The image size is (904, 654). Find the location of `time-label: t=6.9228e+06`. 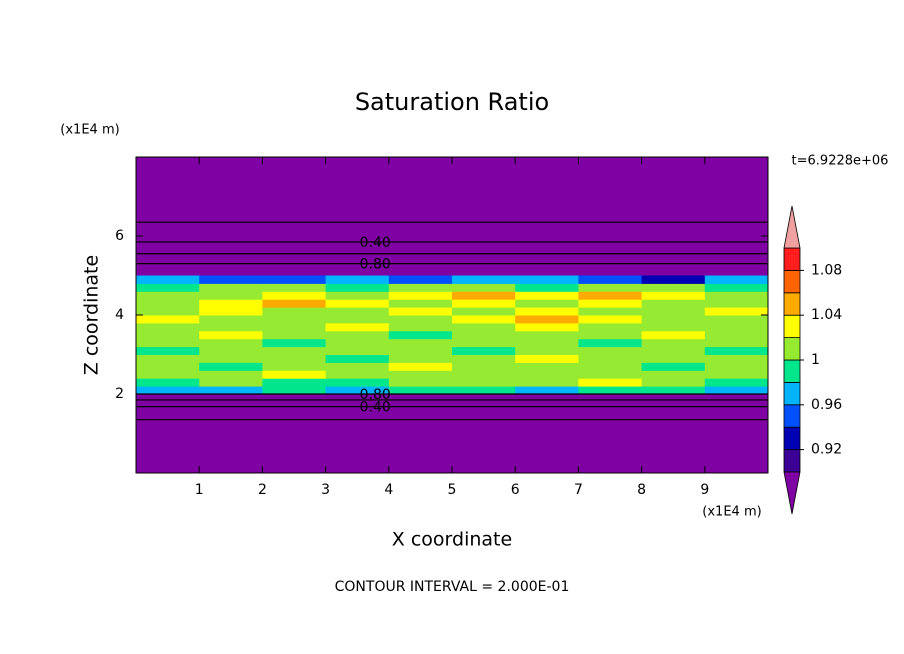

time-label: t=6.9228e+06 is located at coordinates (840, 161).